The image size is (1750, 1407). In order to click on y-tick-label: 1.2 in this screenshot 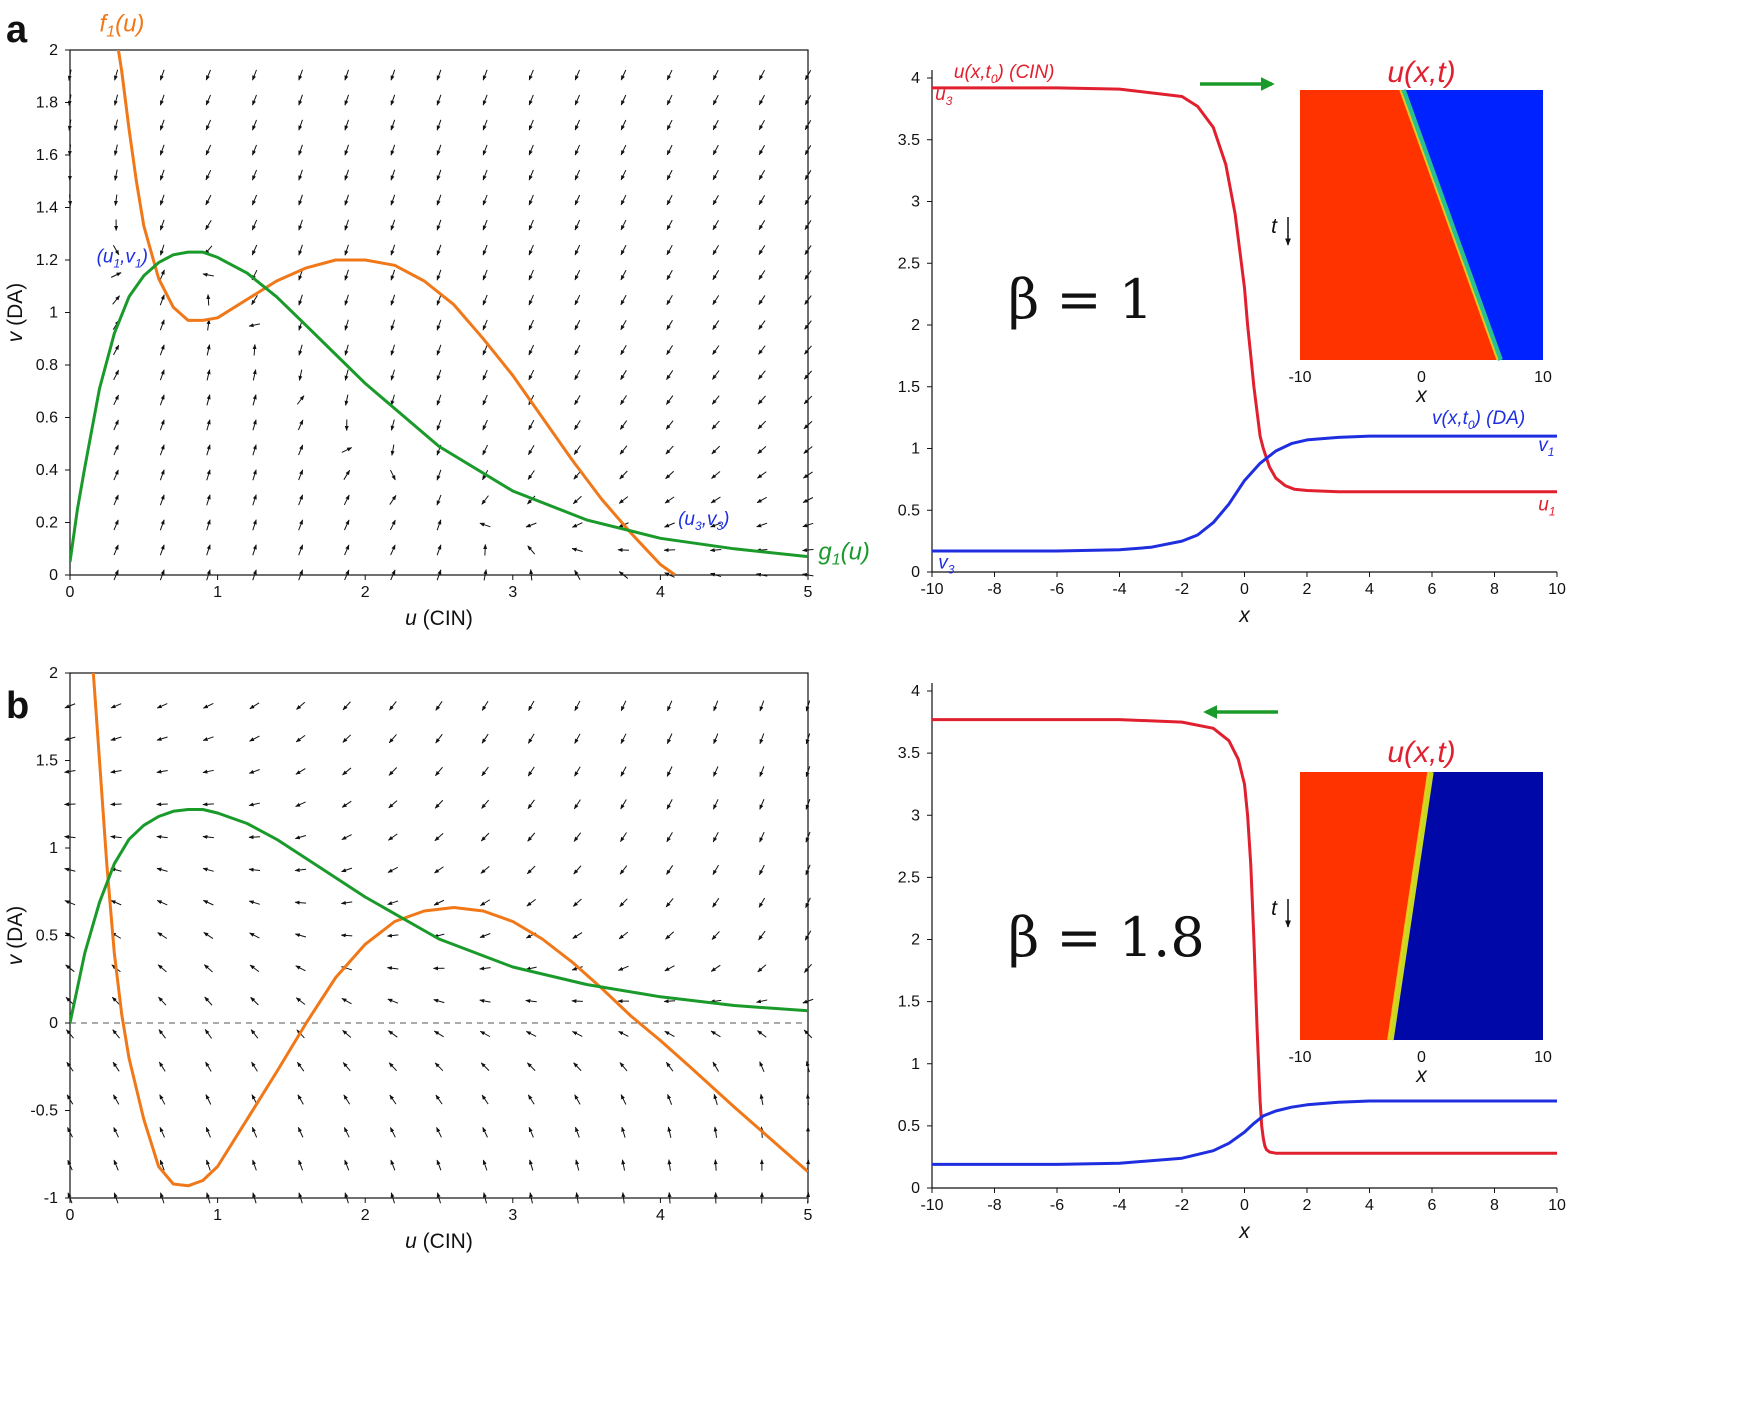, I will do `click(47, 260)`.